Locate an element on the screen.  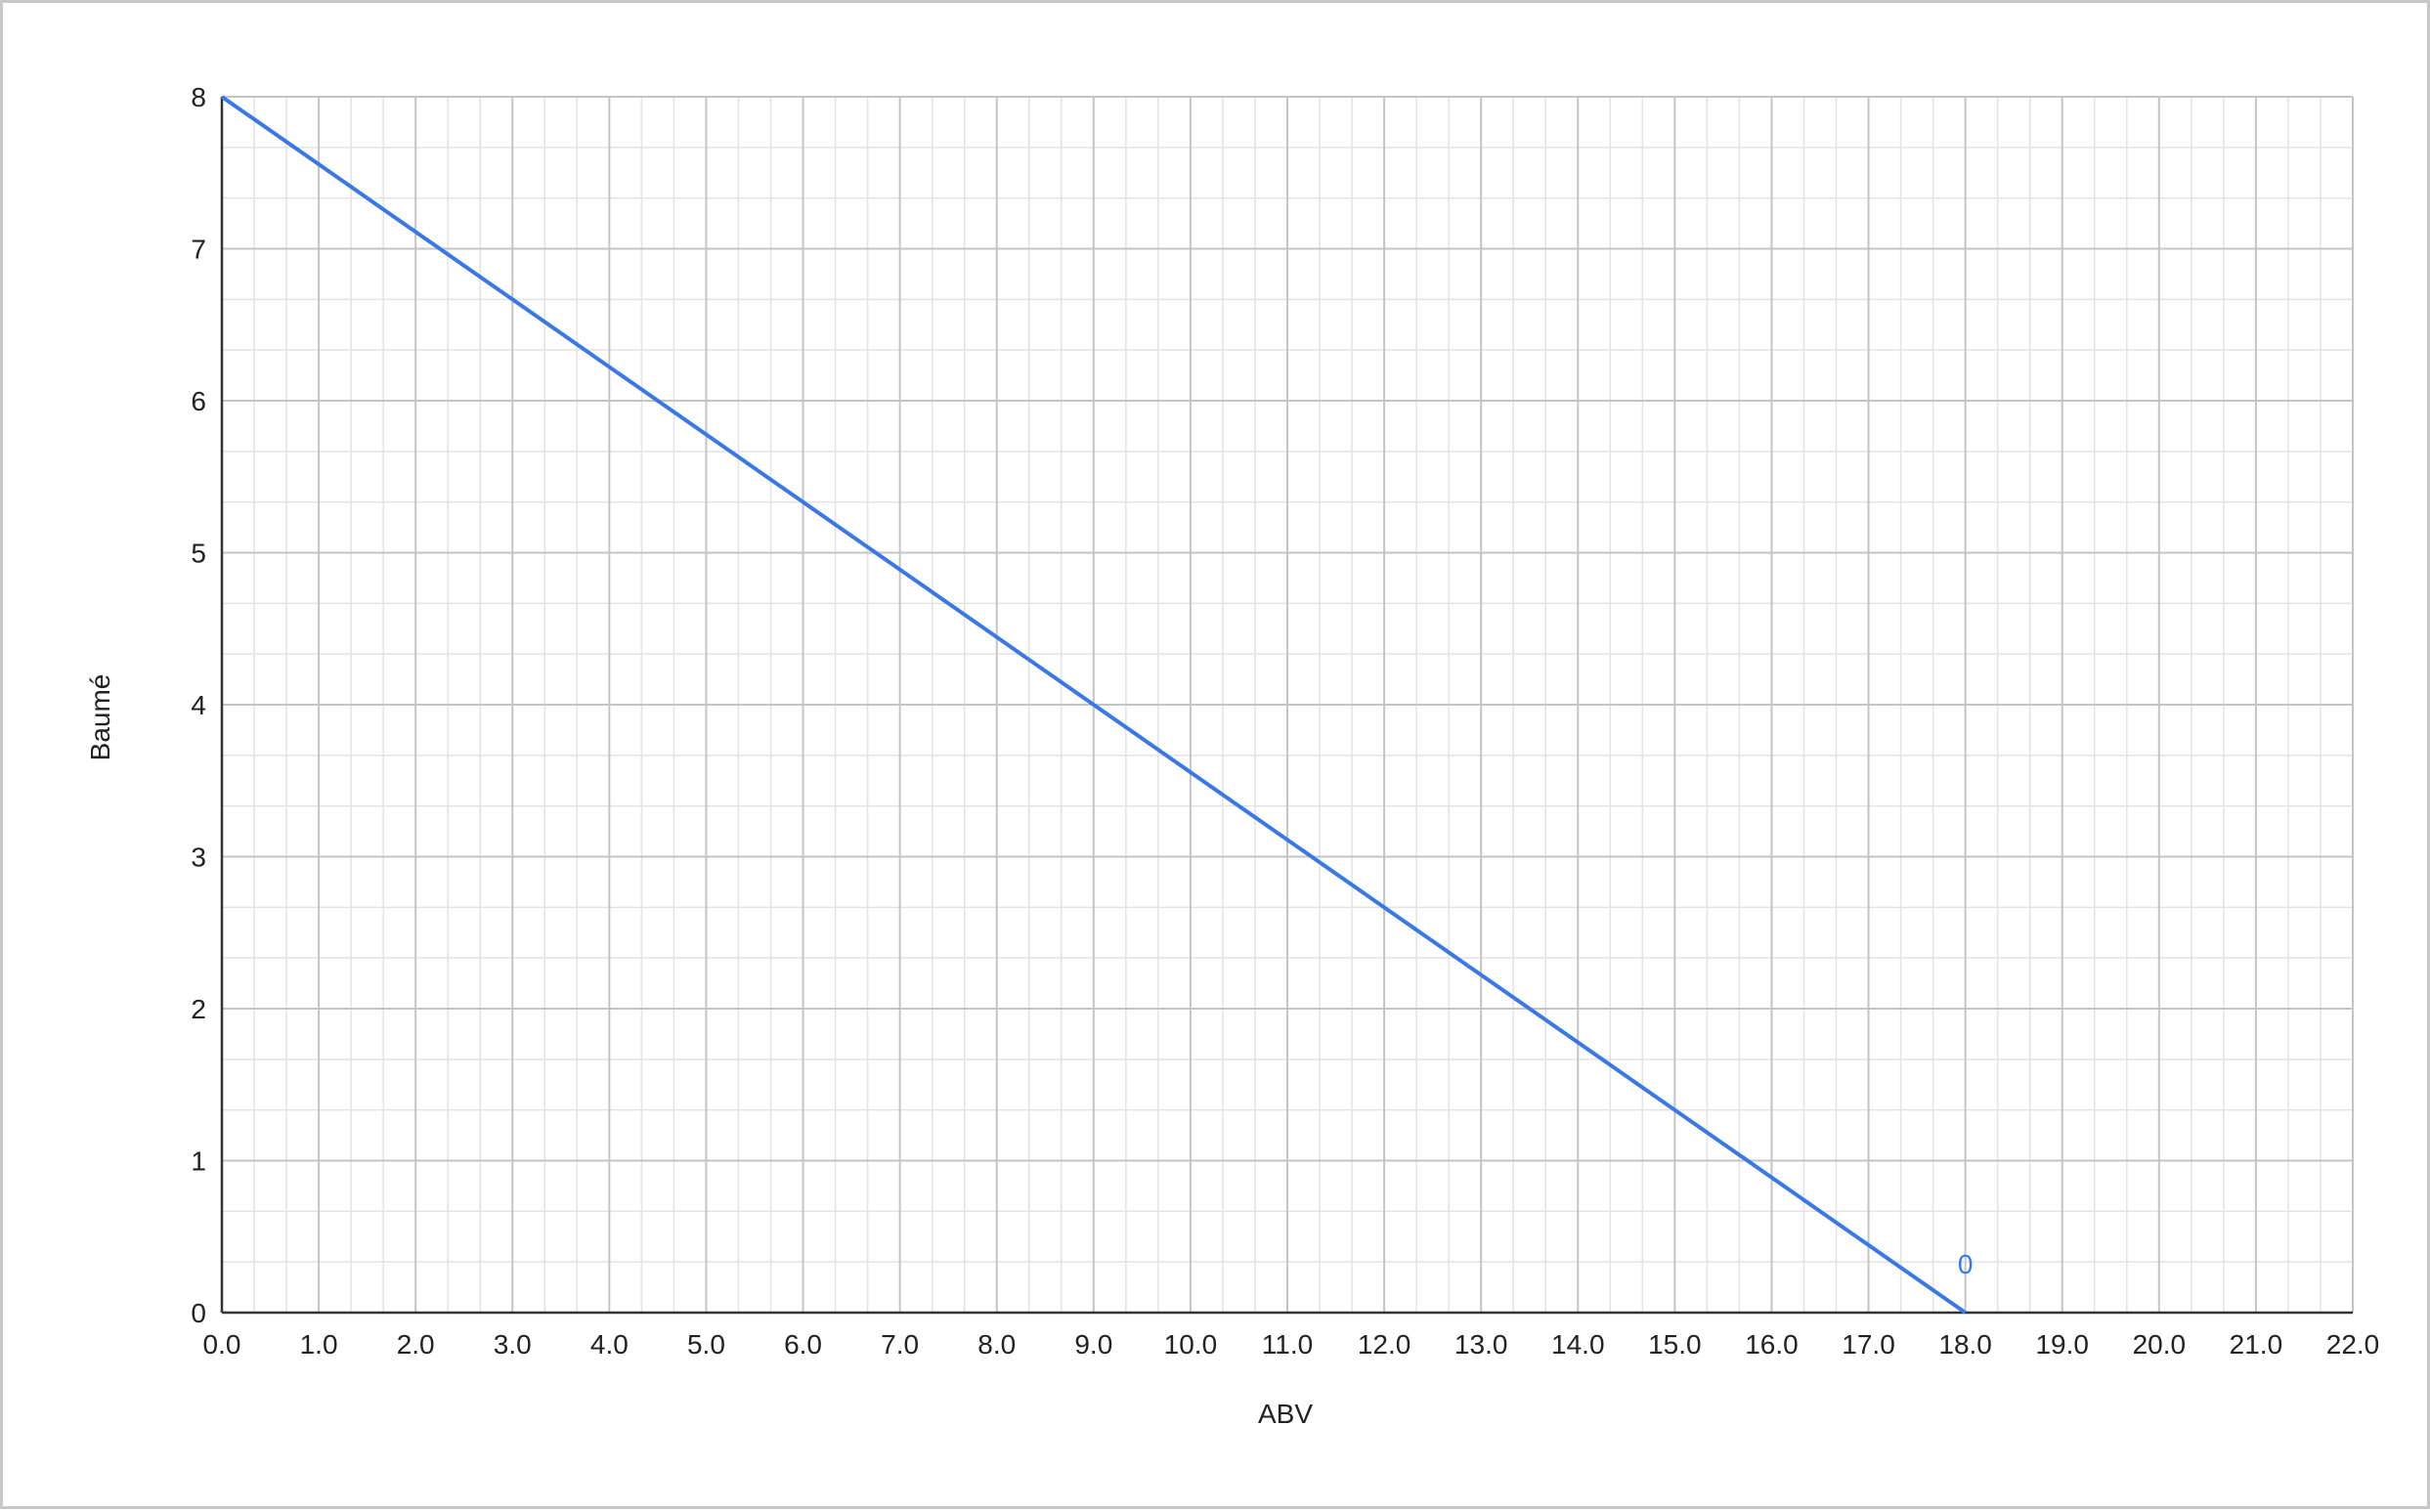
x-tick-label: 12.0 is located at coordinates (1384, 1344).